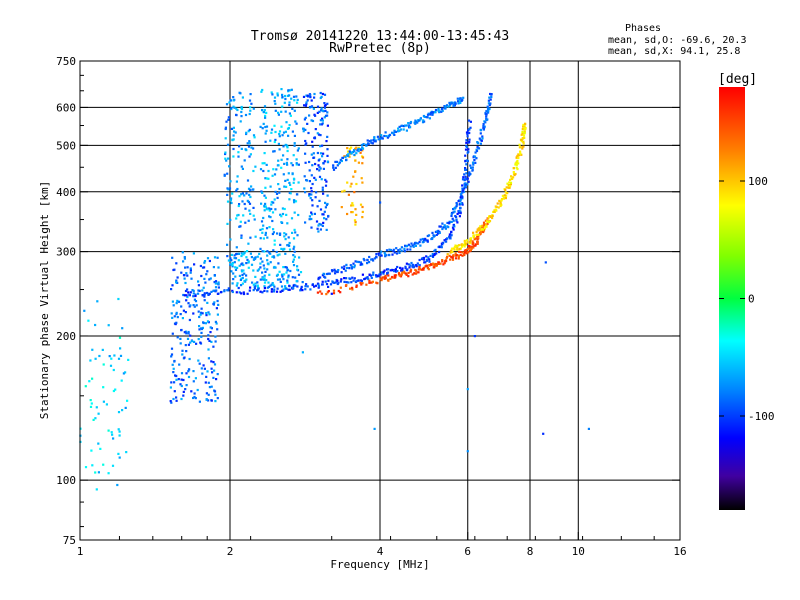 The height and width of the screenshot is (600, 800). I want to click on y-tick-label: 75, so click(69, 540).